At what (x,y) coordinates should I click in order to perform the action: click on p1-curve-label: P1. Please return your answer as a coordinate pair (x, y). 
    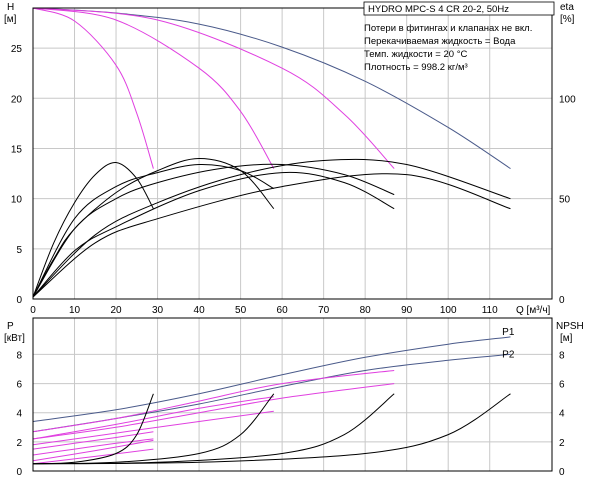
    Looking at the image, I should click on (508, 332).